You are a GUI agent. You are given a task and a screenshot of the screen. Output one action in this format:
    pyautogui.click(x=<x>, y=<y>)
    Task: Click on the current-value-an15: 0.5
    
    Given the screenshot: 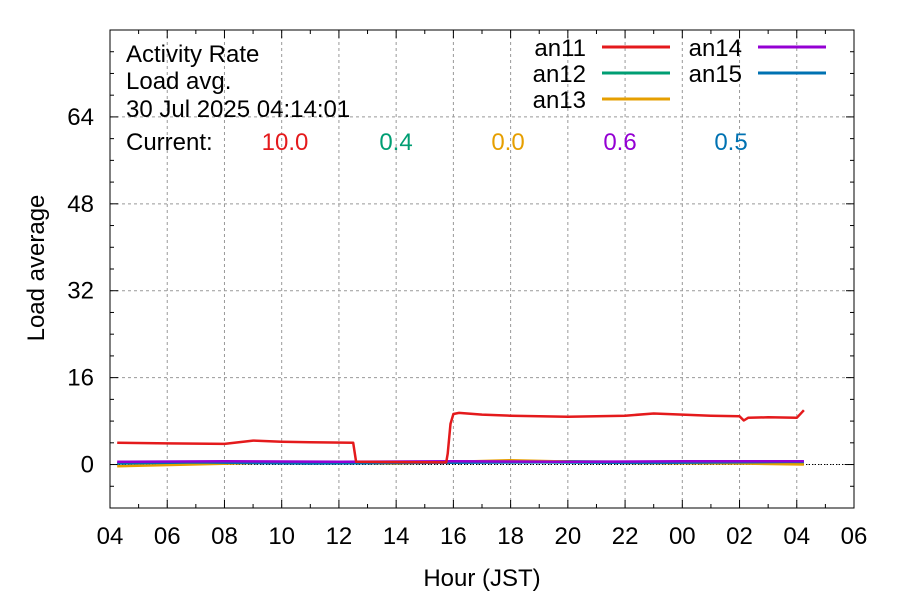 What is the action you would take?
    pyautogui.click(x=730, y=142)
    